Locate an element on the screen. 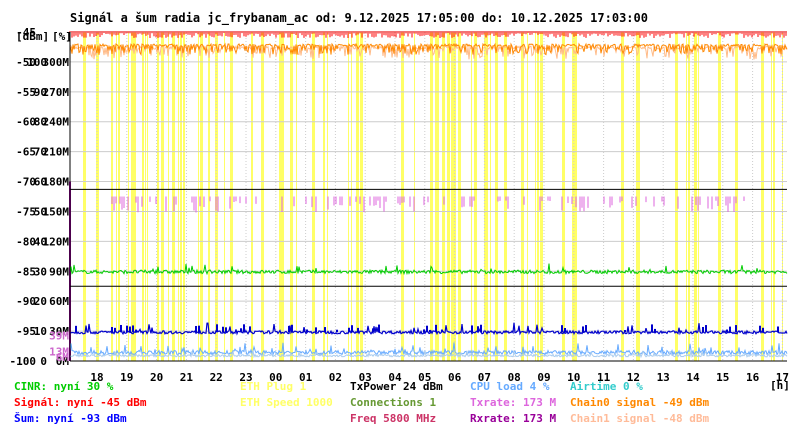 The height and width of the screenshot is (430, 800). y-tick-pct: 100 is located at coordinates (37, 62).